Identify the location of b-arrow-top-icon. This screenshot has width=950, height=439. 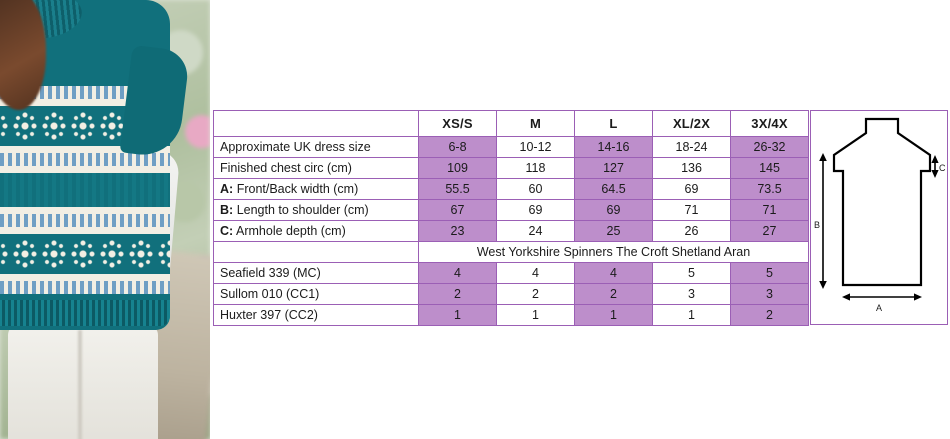
(823, 157).